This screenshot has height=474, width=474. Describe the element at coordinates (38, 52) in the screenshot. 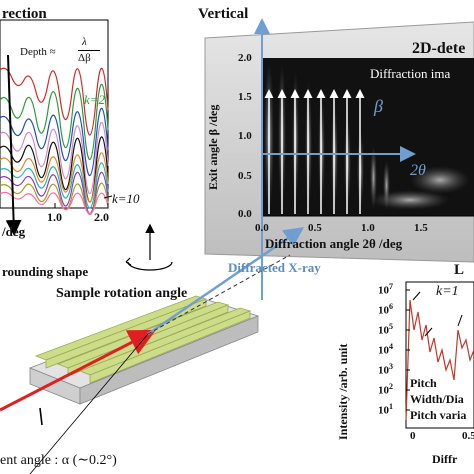

I see `depth-label: Depth ≈` at that location.